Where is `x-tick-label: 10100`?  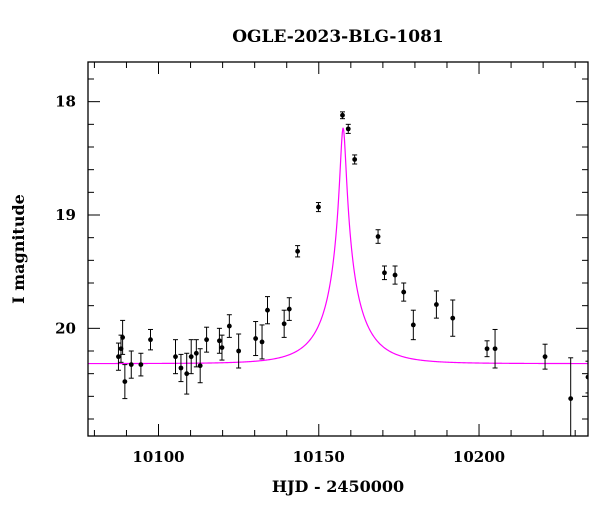
x-tick-label: 10100 is located at coordinates (158, 457).